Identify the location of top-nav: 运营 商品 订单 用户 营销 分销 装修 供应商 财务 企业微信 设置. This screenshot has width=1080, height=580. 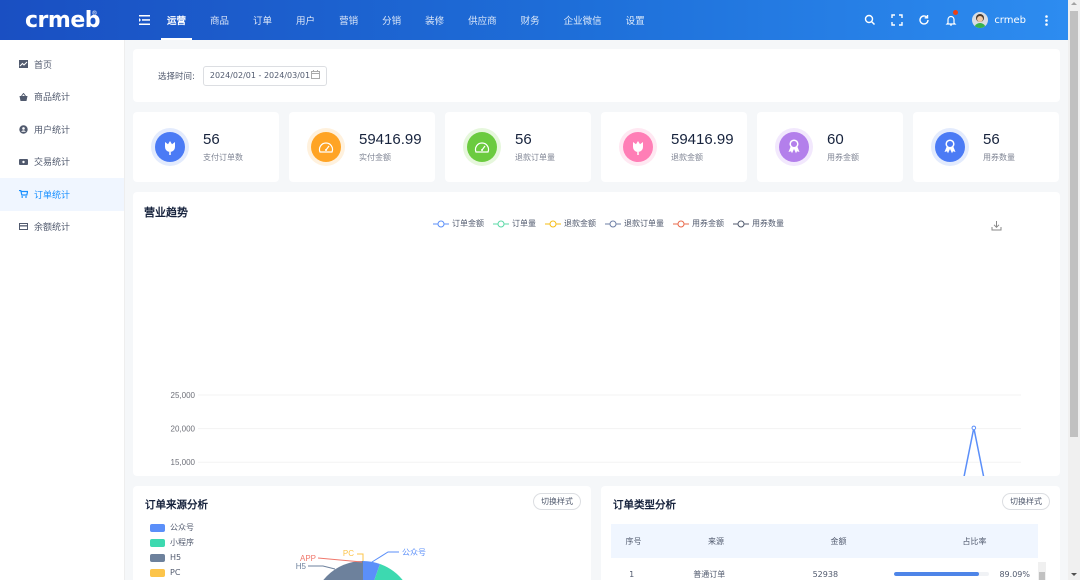
(406, 20).